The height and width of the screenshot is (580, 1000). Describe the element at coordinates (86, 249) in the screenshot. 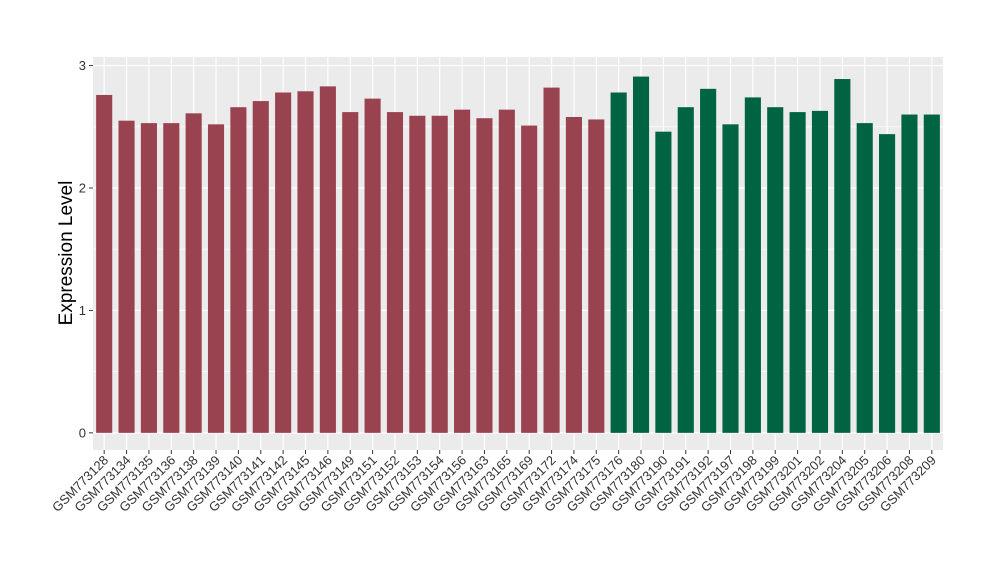

I see `y-axis: 0 1 2 3` at that location.